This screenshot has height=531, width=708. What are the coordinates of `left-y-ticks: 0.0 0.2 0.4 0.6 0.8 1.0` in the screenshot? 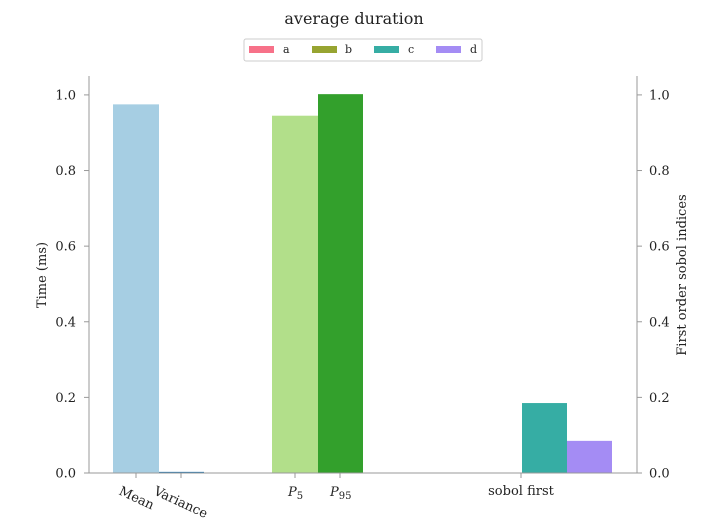 It's located at (72, 285).